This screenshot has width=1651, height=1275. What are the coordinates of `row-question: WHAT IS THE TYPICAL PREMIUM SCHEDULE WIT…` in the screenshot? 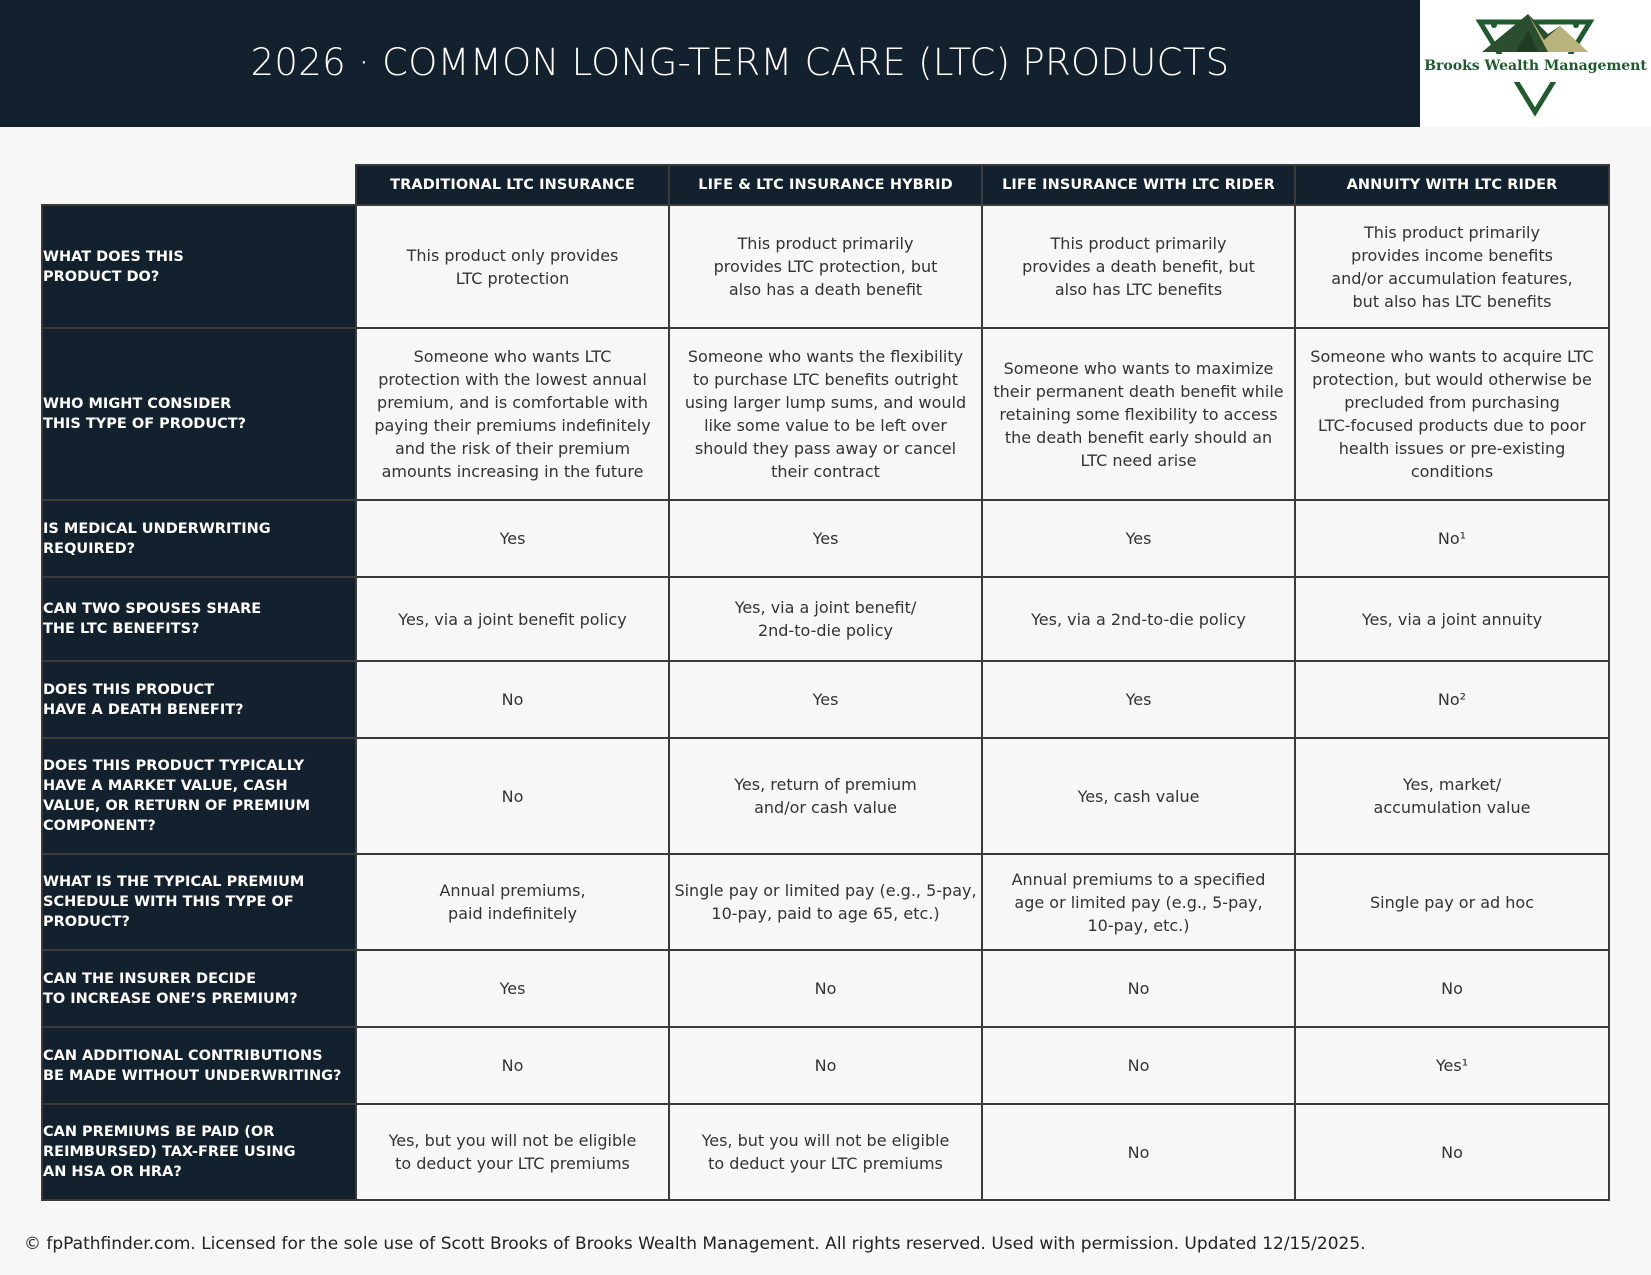 It's located at (199, 902).